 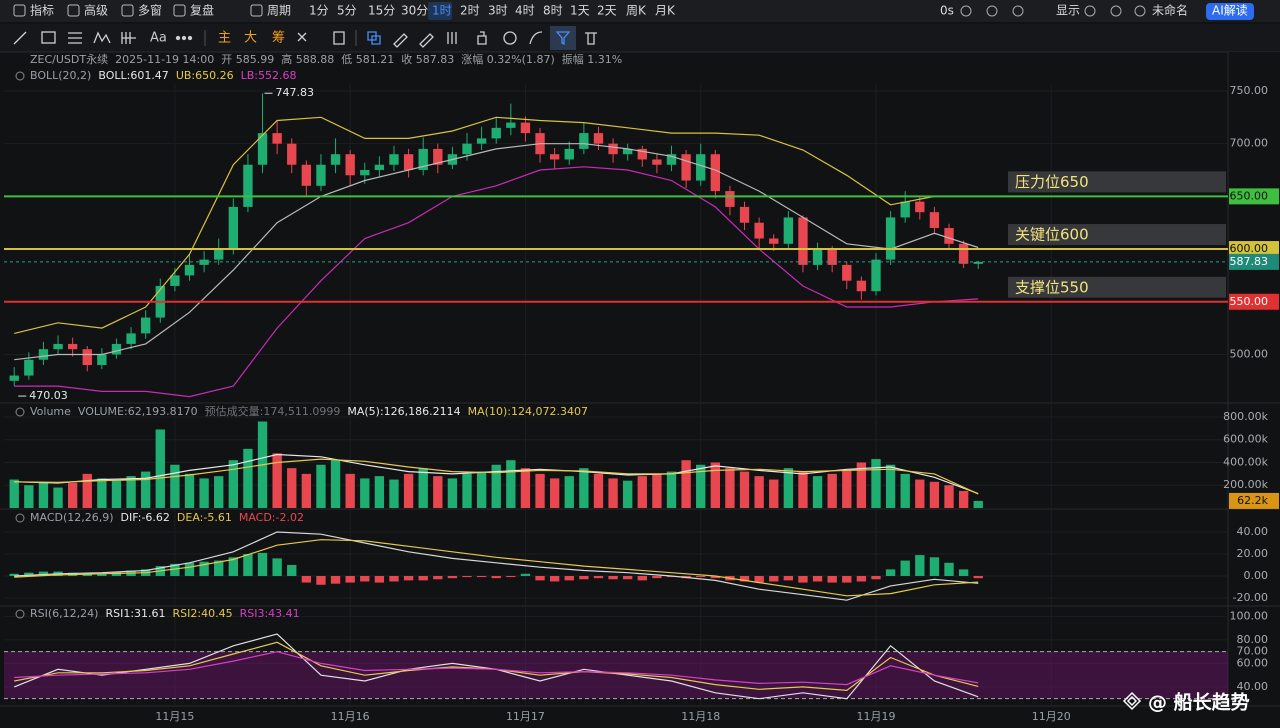 What do you see at coordinates (279, 11) in the screenshot?
I see `toolbar-item: 周期` at bounding box center [279, 11].